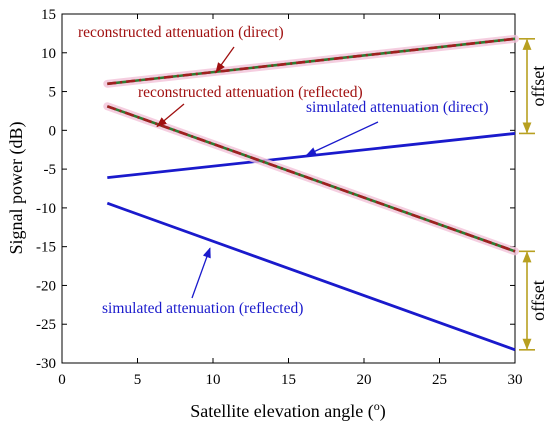 The image size is (550, 427). What do you see at coordinates (533, 194) in the screenshot?
I see `offsets-group: offset offset` at bounding box center [533, 194].